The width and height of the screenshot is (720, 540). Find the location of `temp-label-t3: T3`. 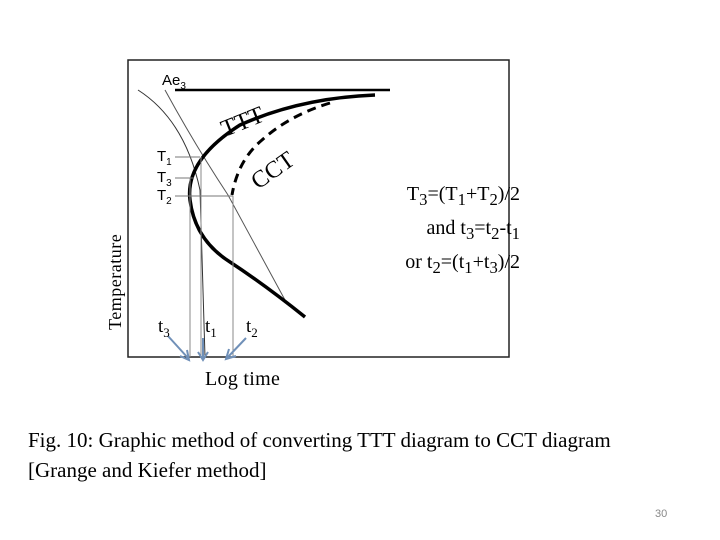

temp-label-t3: T3 is located at coordinates (164, 179).